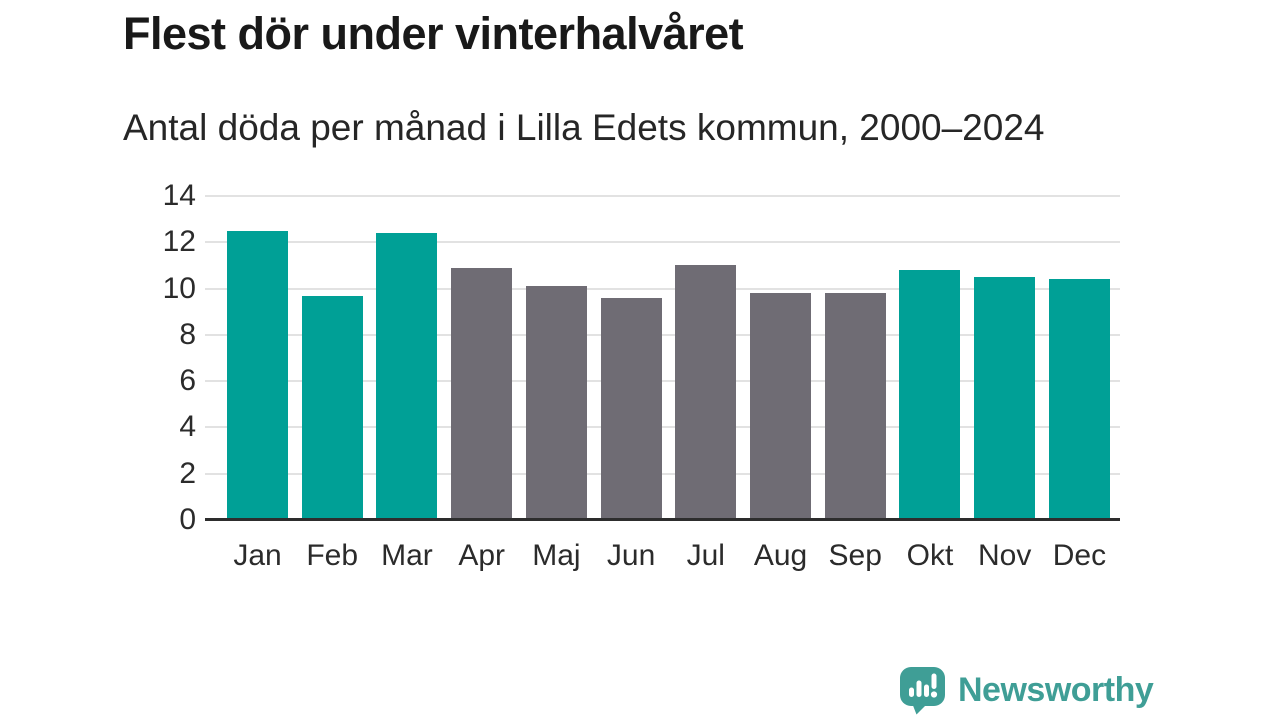 The width and height of the screenshot is (1280, 720). I want to click on x-tick-label-jun: Jun, so click(631, 555).